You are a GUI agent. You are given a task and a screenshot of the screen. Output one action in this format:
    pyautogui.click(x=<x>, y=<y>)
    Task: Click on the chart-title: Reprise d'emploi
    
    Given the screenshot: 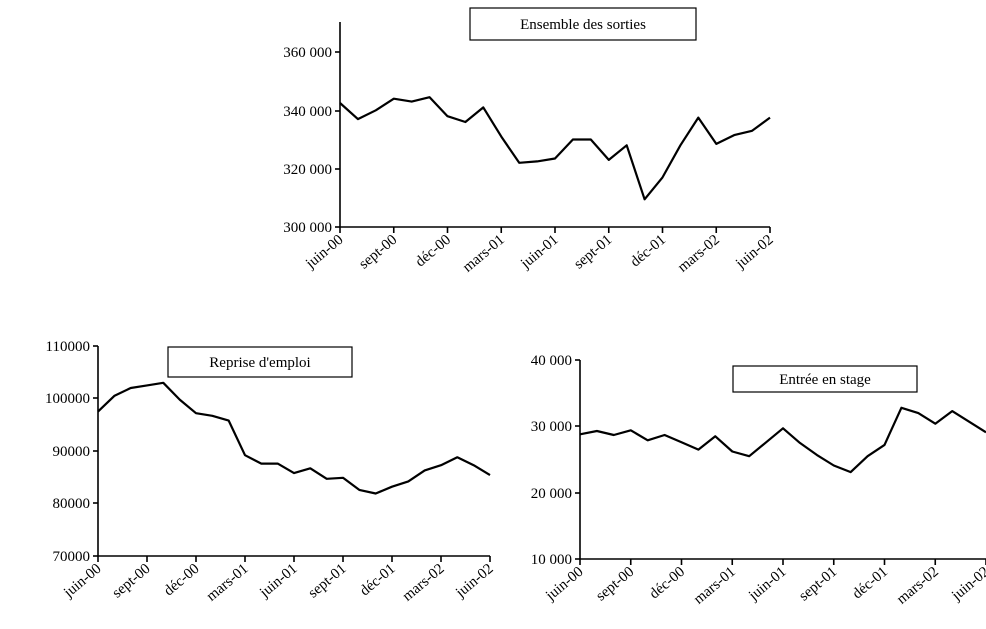 What is the action you would take?
    pyautogui.click(x=259, y=363)
    